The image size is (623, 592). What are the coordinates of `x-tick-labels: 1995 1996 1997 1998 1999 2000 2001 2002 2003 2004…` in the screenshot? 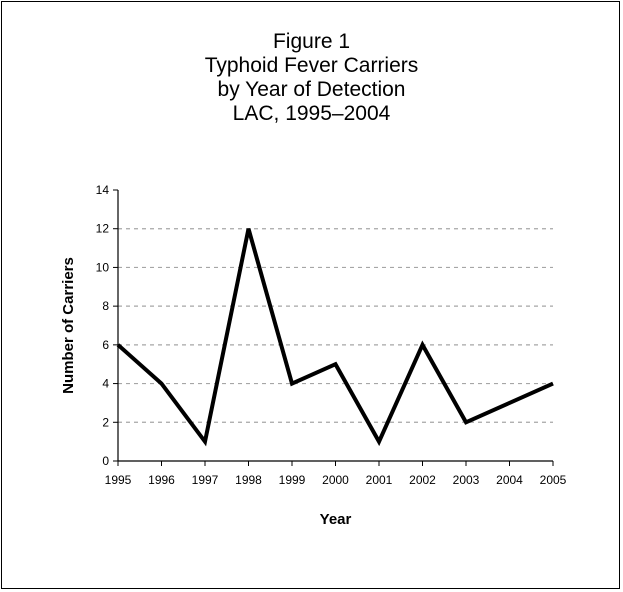 It's located at (336, 480).